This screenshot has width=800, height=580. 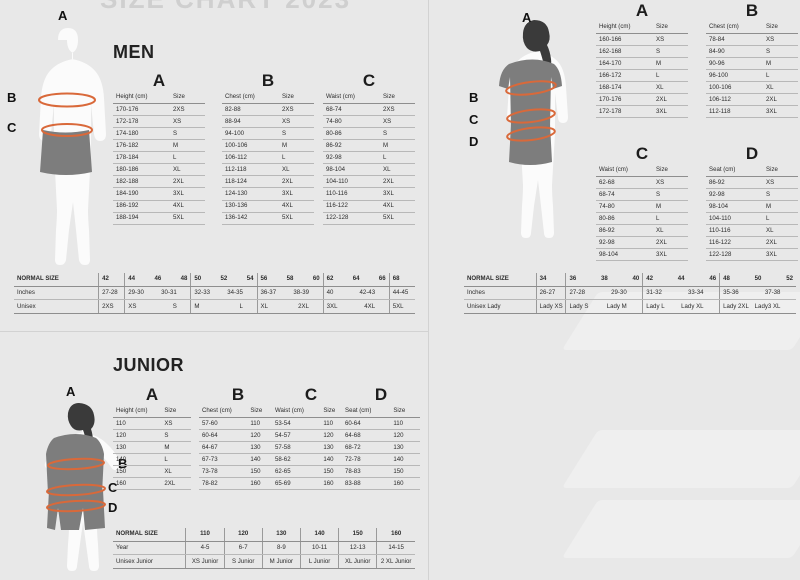 What do you see at coordinates (735, 255) in the screenshot?
I see `table-cell: 122-128` at bounding box center [735, 255].